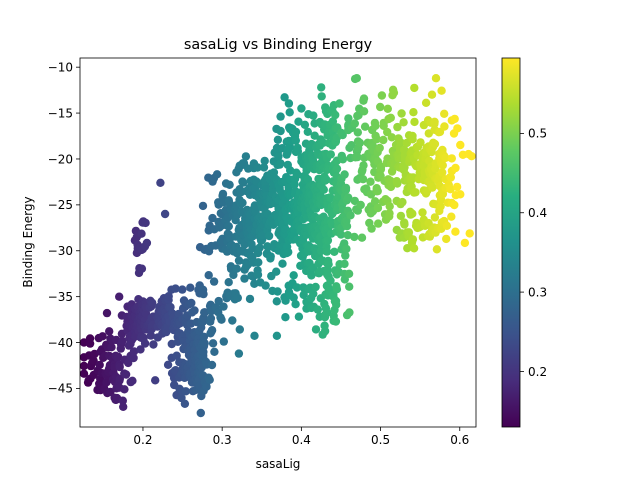 The image size is (640, 480). What do you see at coordinates (60, 343) in the screenshot?
I see `y-tick-label: −40` at bounding box center [60, 343].